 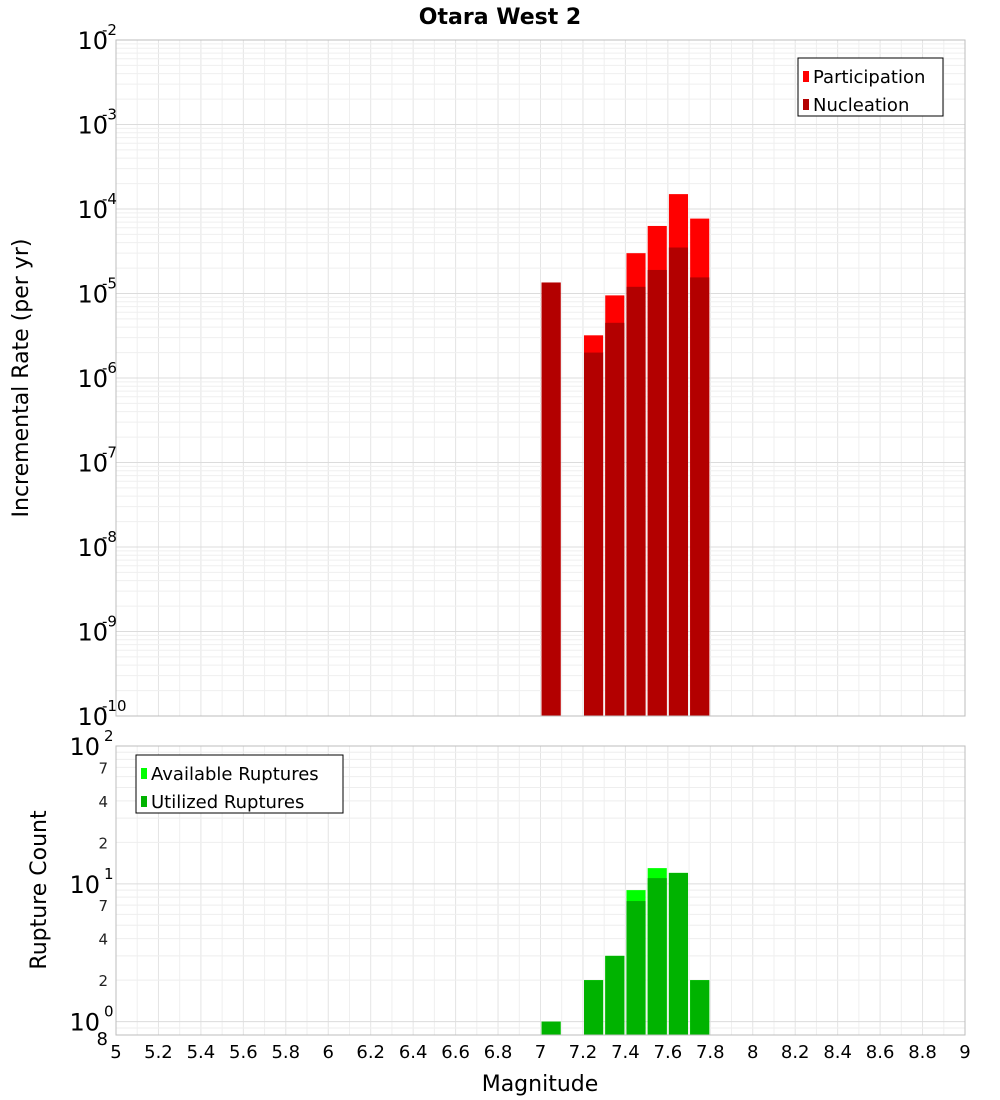 I want to click on x-tick-label: 8.6, so click(x=880, y=1052).